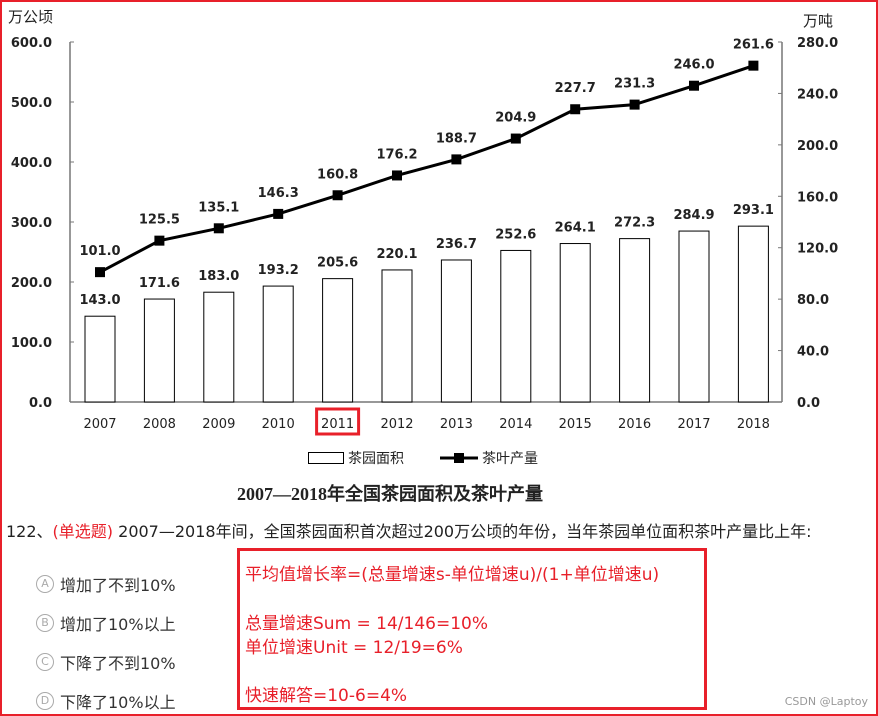  I want to click on line-value-label: 101.0, so click(99, 251).